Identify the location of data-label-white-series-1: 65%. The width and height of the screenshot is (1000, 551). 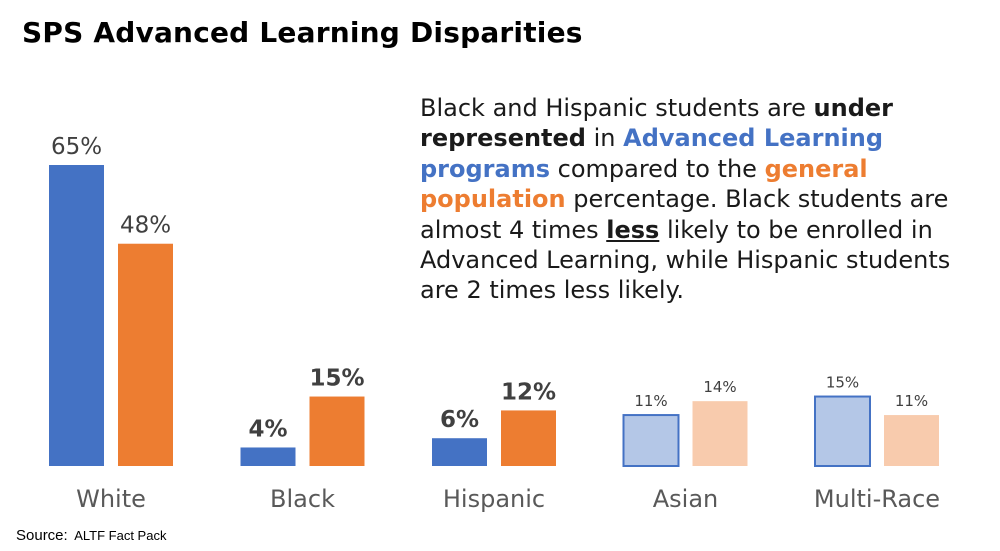
(76, 147).